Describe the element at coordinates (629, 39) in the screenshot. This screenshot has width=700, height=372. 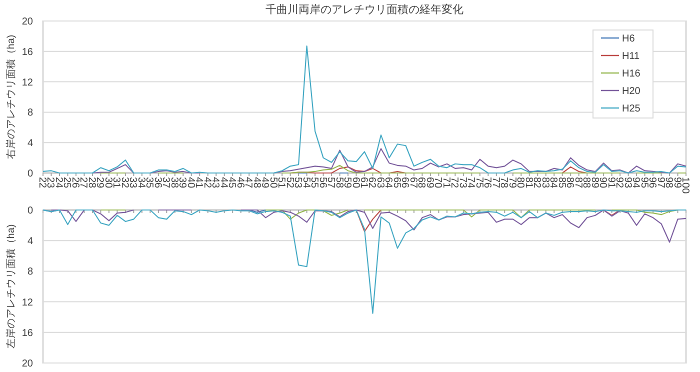
I see `legend-label: H6` at that location.